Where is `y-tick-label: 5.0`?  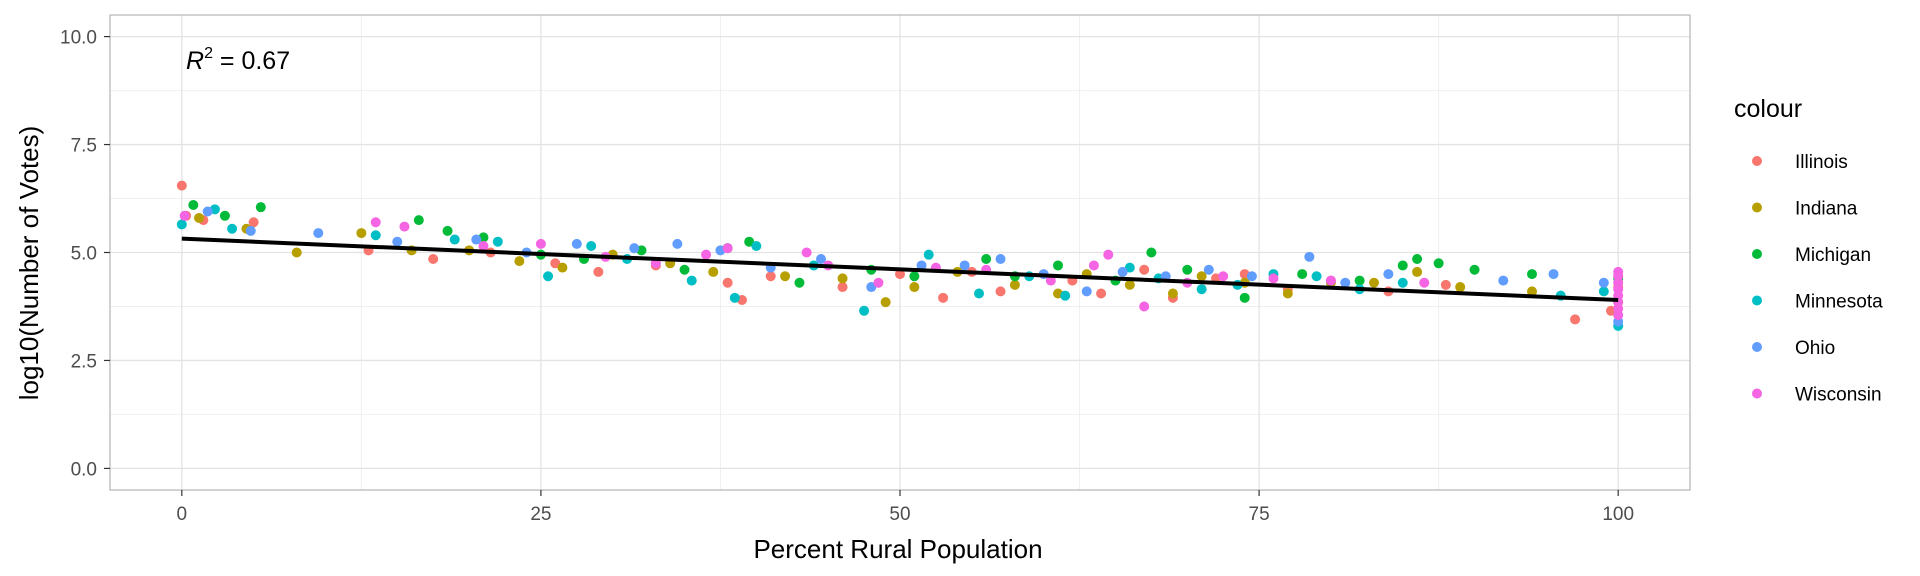
y-tick-label: 5.0 is located at coordinates (84, 254).